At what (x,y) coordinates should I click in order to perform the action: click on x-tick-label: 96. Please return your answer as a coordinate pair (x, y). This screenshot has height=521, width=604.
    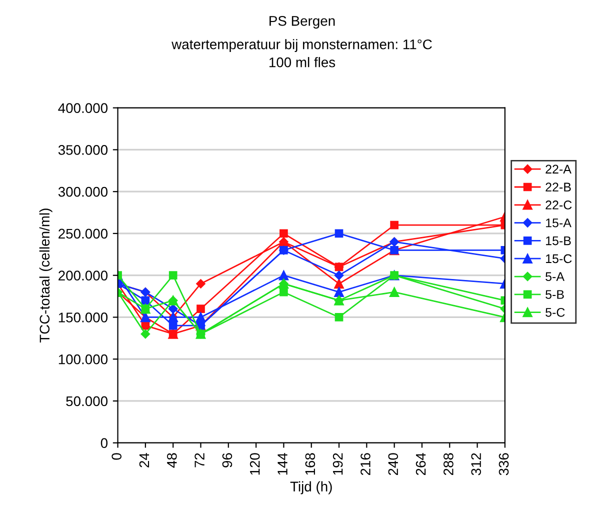
    Looking at the image, I should click on (227, 460).